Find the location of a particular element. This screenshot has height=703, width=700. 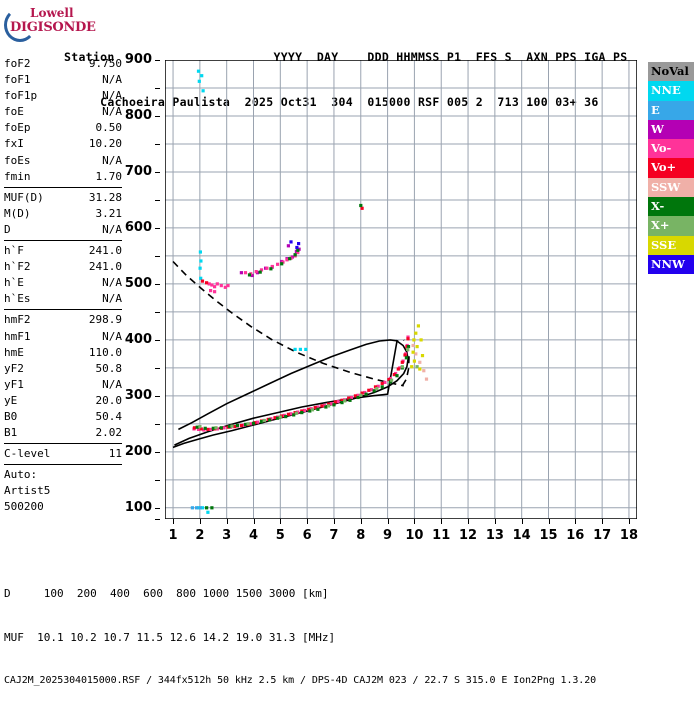

param-name: foF1 is located at coordinates (17, 80).